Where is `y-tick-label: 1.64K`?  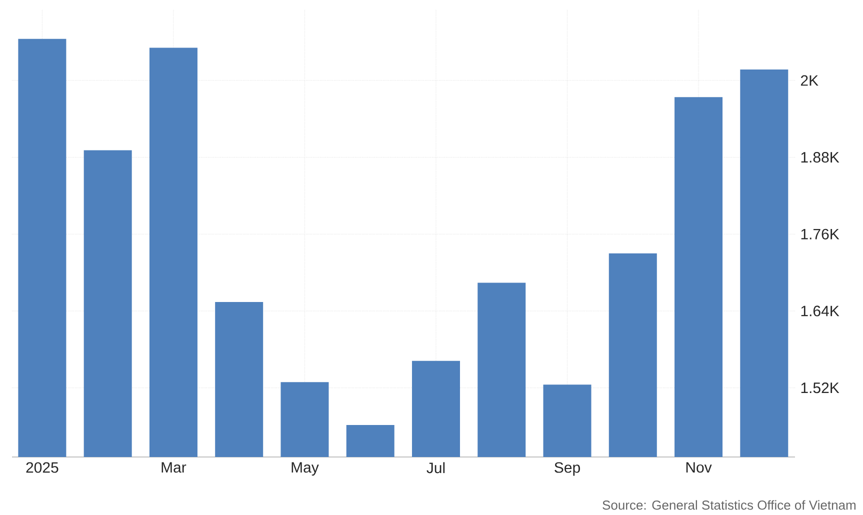
y-tick-label: 1.64K is located at coordinates (820, 311).